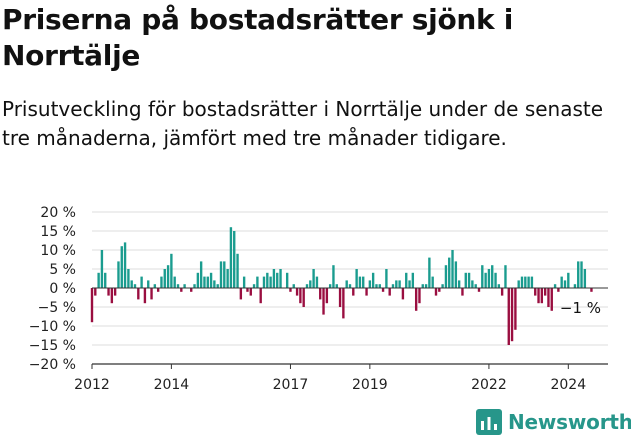 The height and width of the screenshot is (439, 631). What do you see at coordinates (172, 385) in the screenshot?
I see `x-tick-label: 2014` at bounding box center [172, 385].